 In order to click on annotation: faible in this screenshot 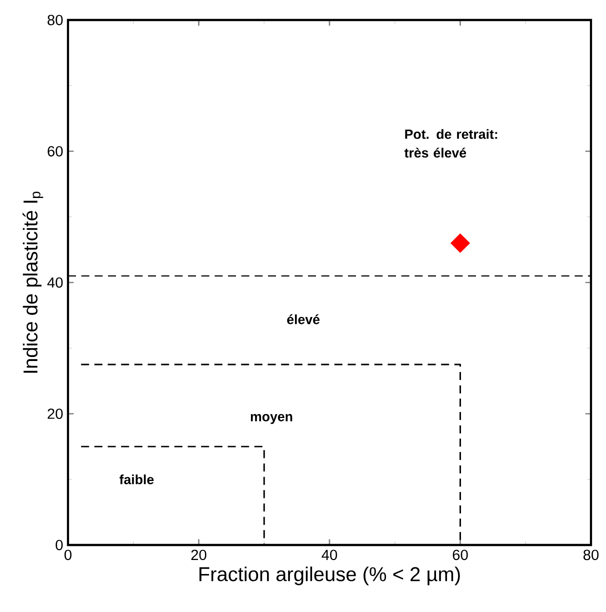, I will do `click(136, 479)`.